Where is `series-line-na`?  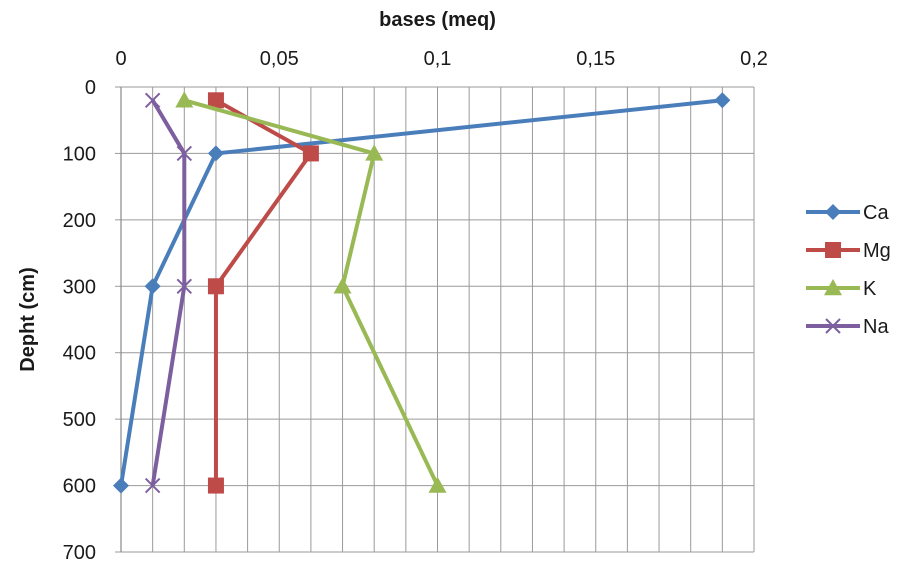 series-line-na is located at coordinates (168, 292).